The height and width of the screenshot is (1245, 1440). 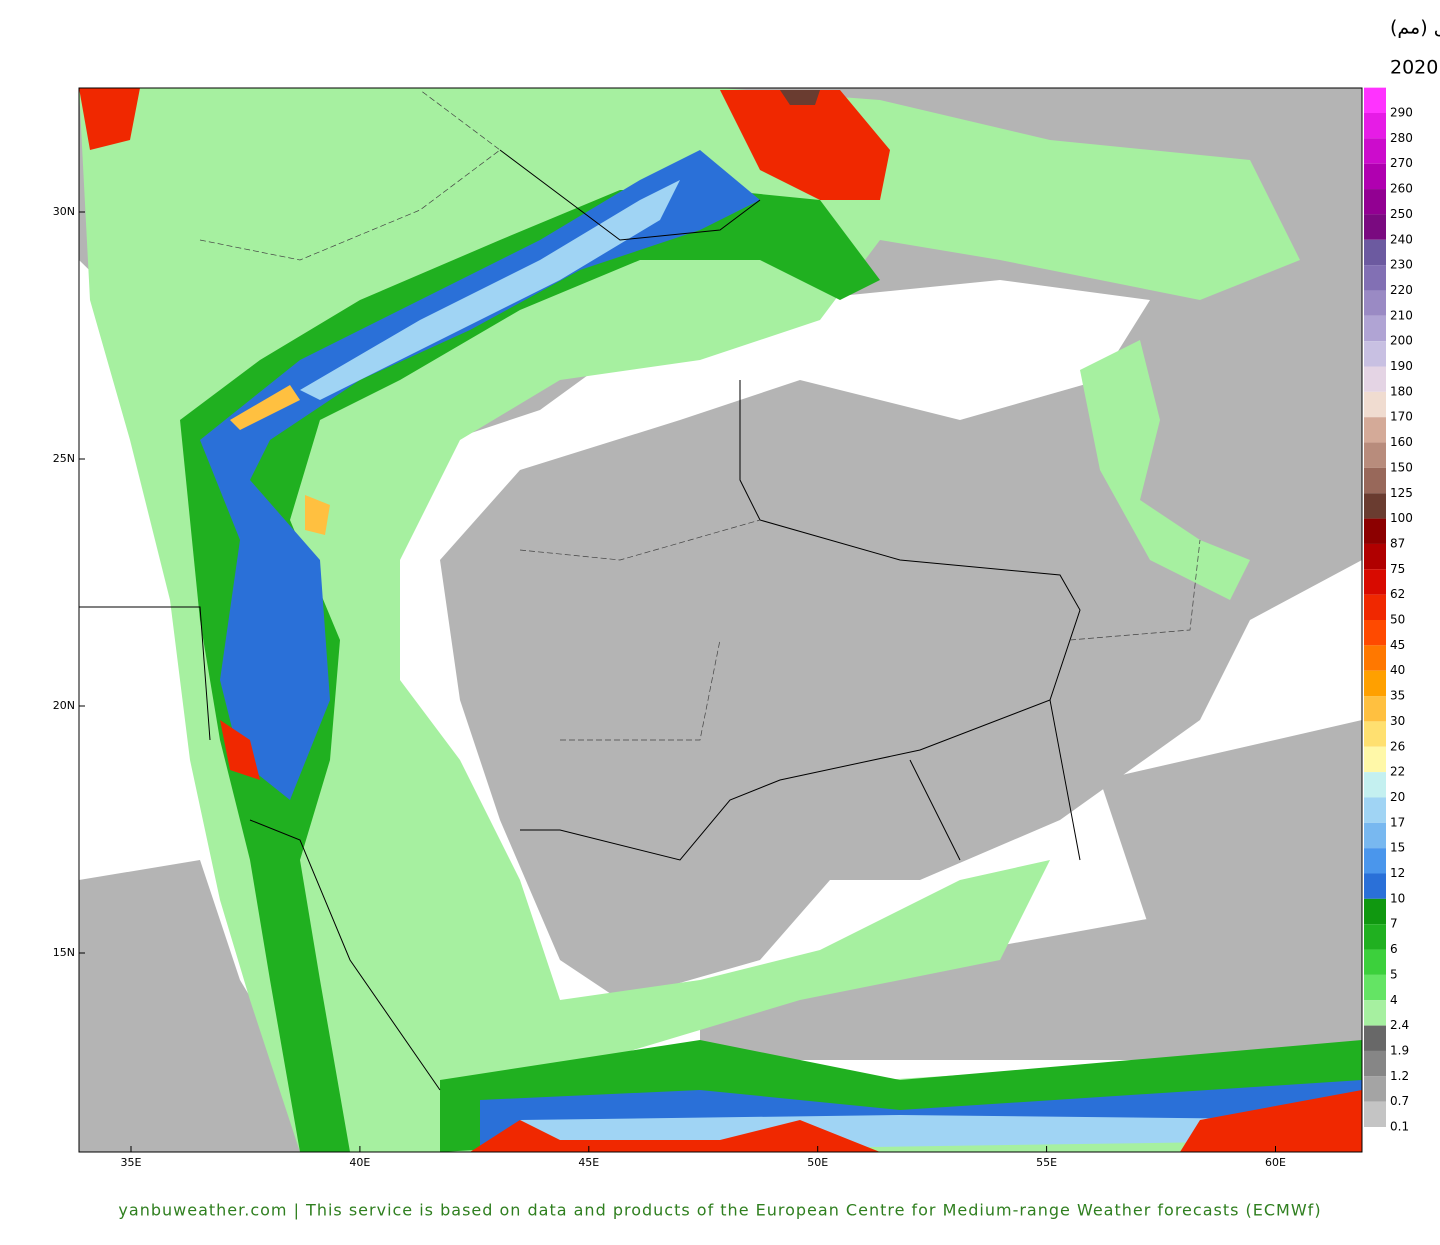 What do you see at coordinates (1401, 315) in the screenshot?
I see `legend-label: 210` at bounding box center [1401, 315].